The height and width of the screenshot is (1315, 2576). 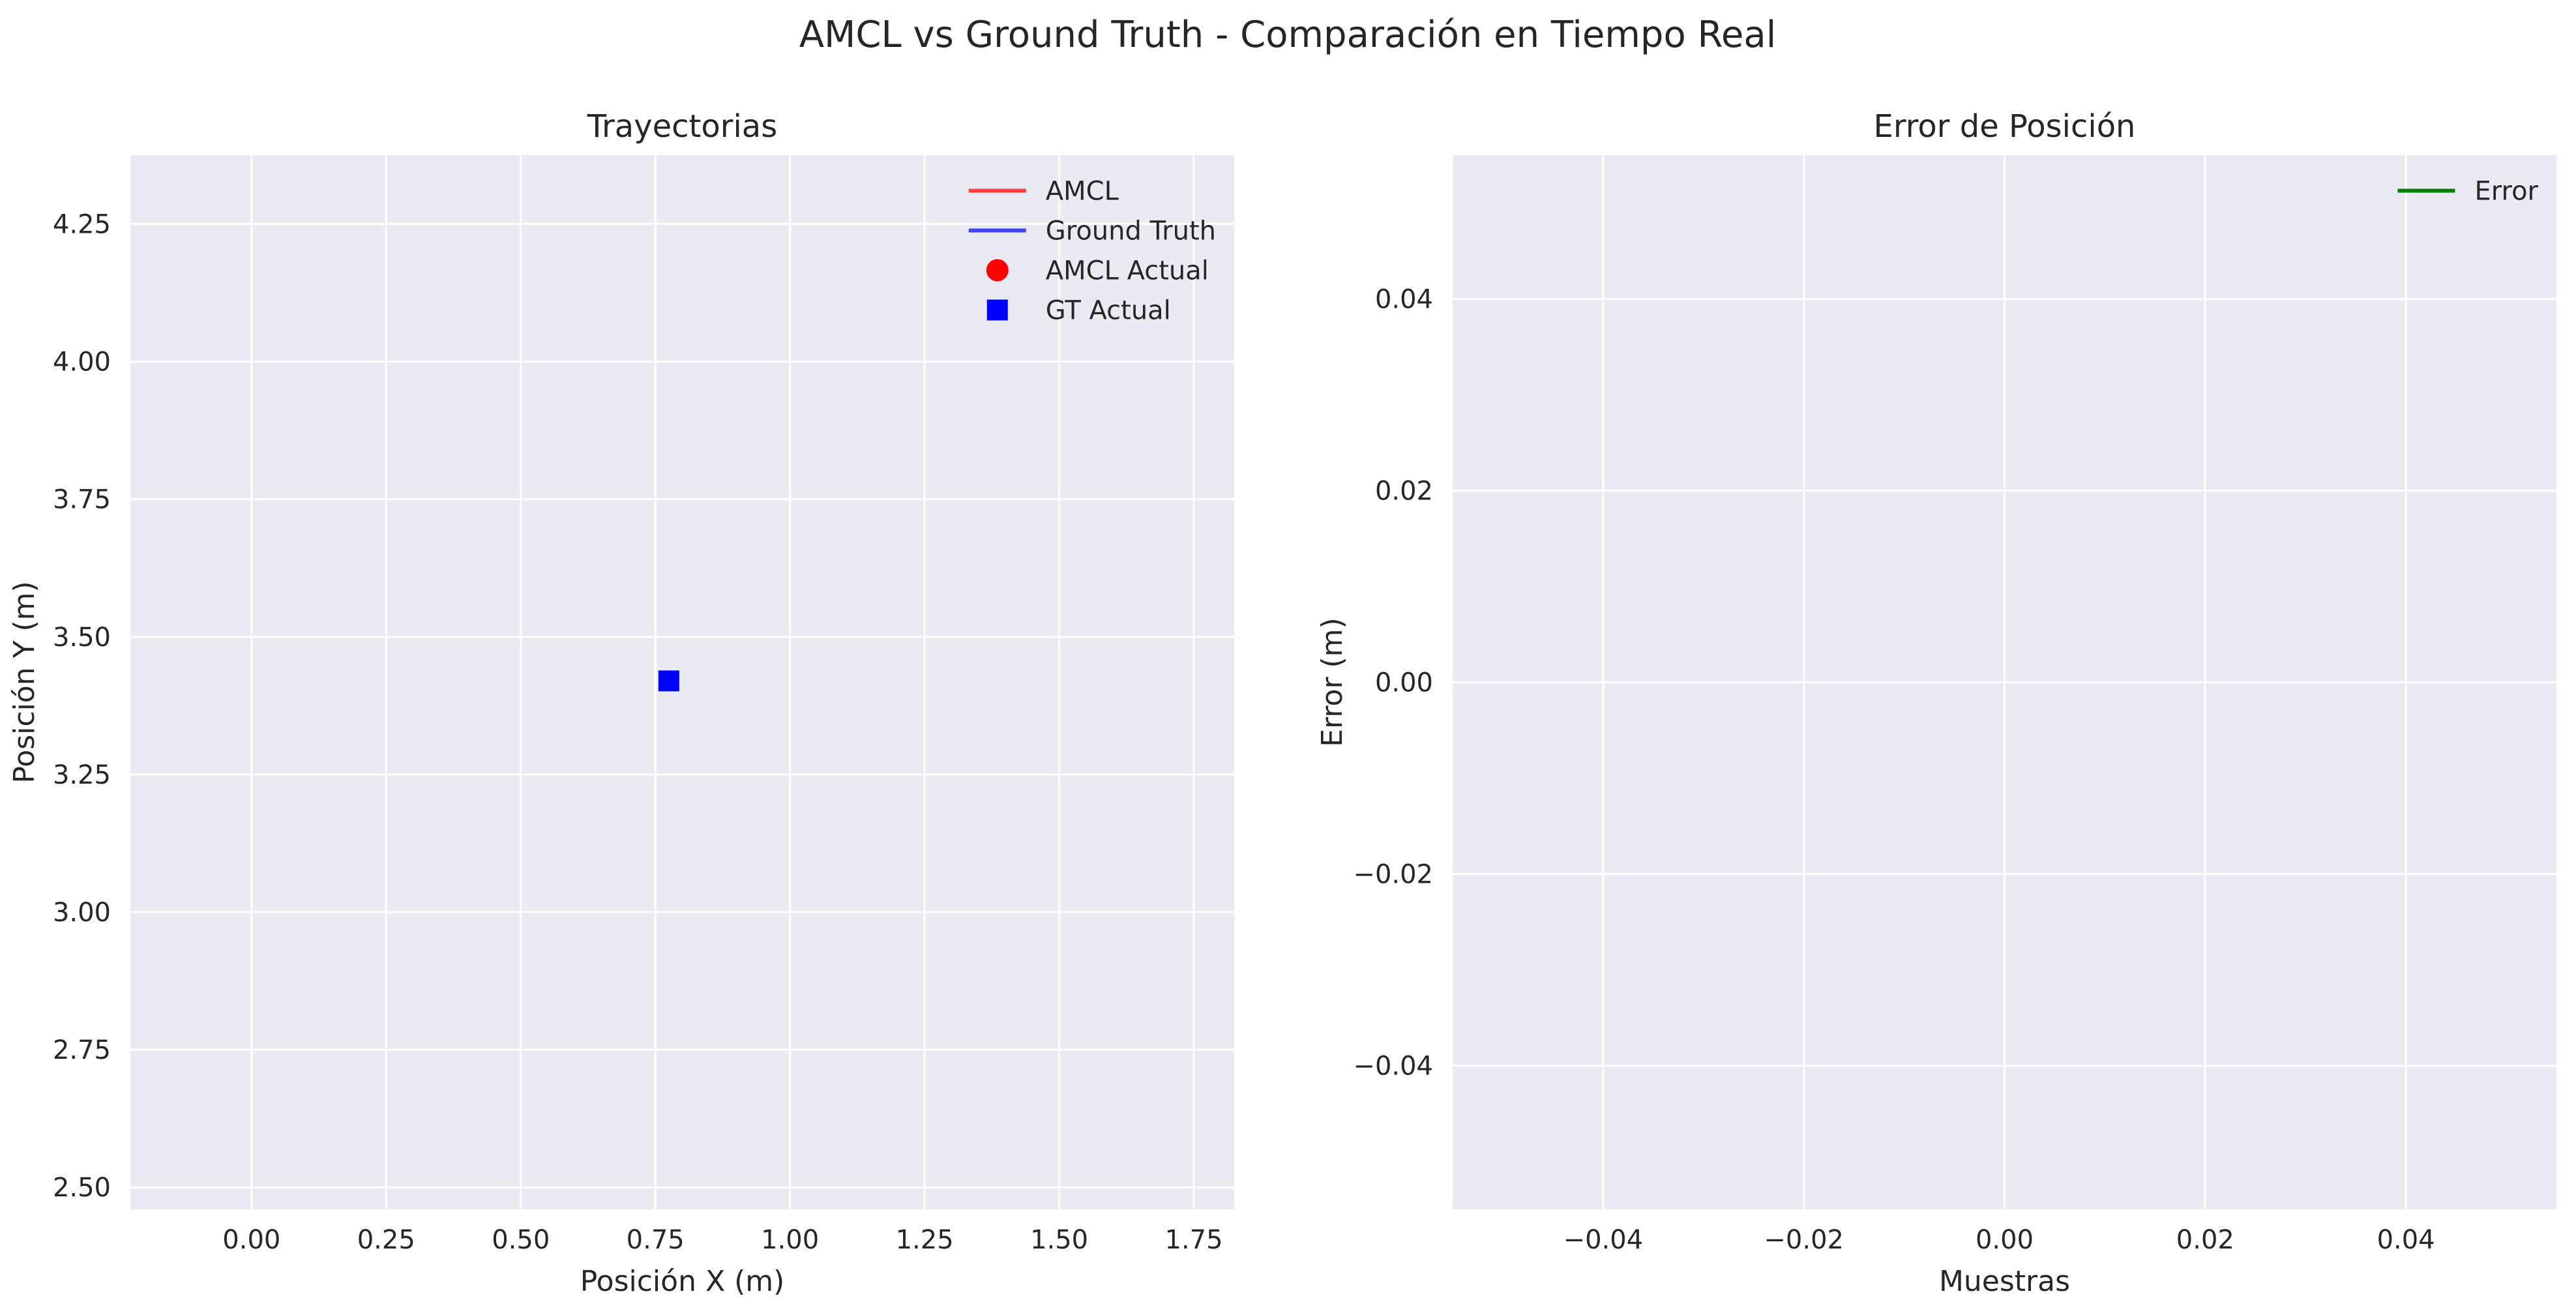 I want to click on legend-handle-circle, so click(x=997, y=270).